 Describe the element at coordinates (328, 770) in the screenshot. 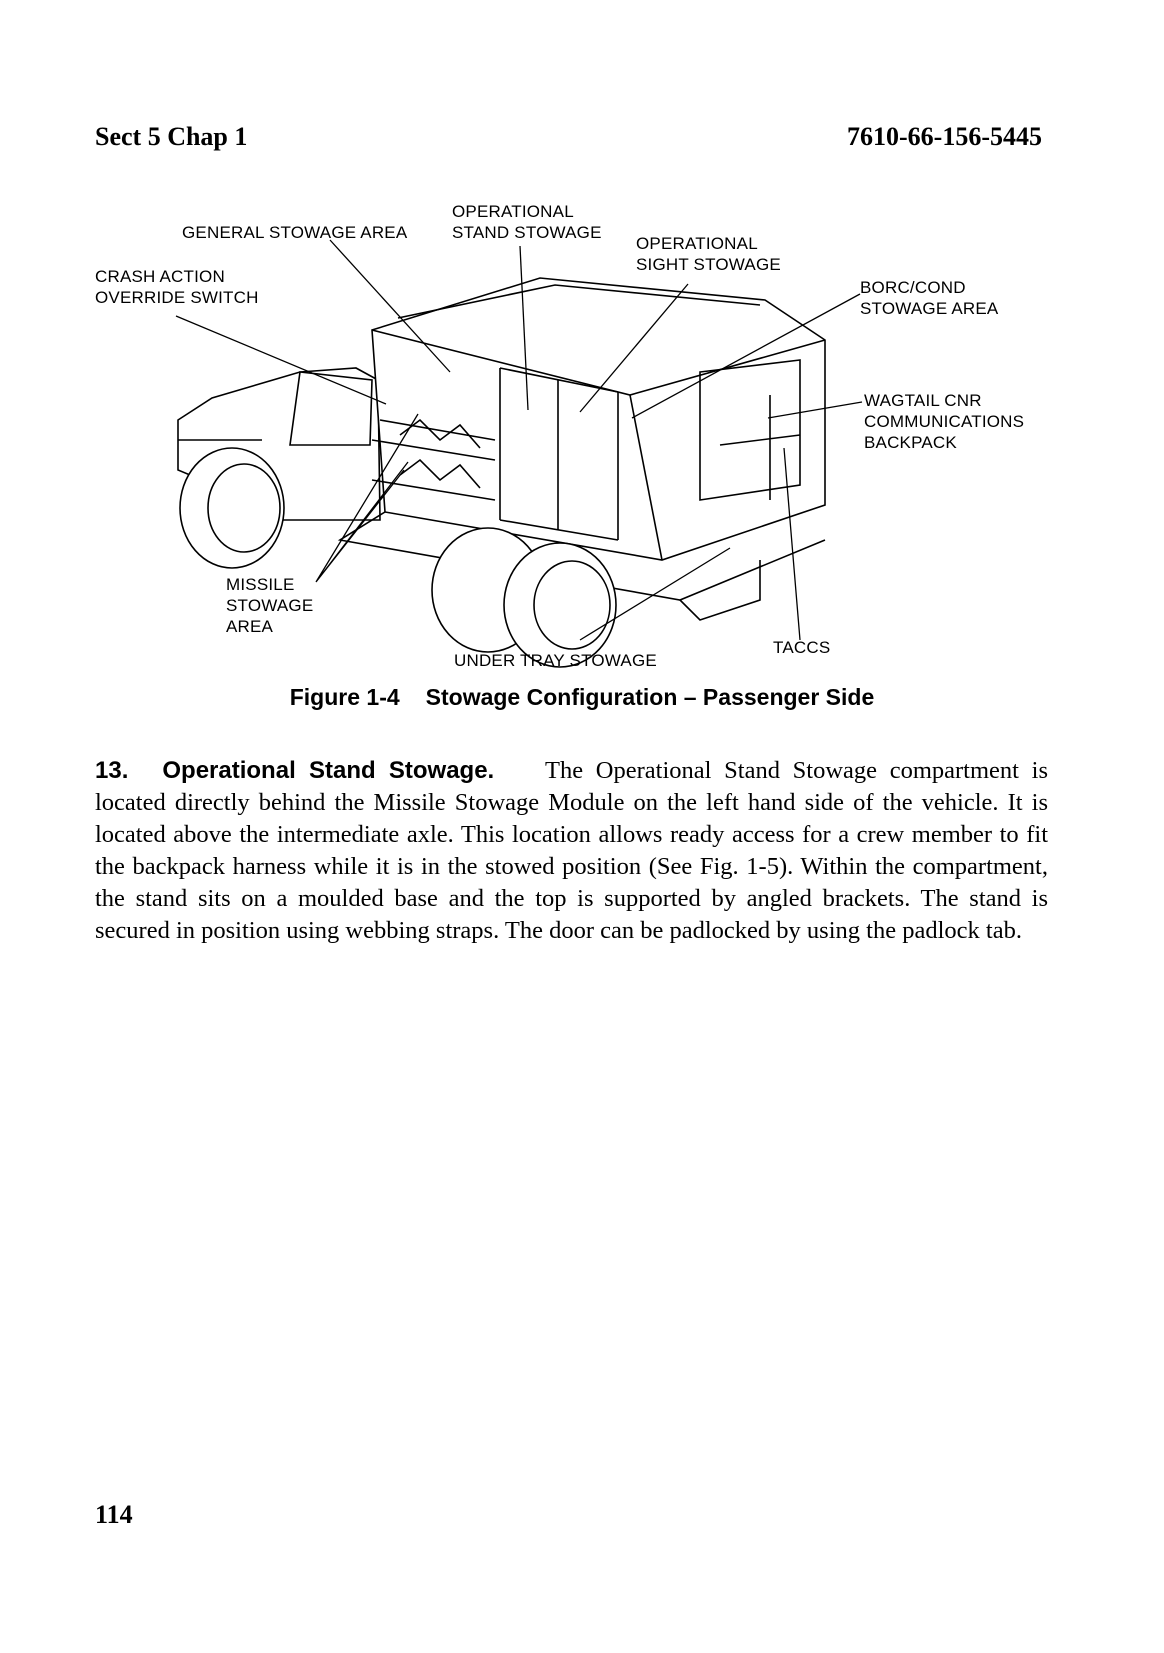

I see `section-heading: Operational Stand Stowage.` at that location.